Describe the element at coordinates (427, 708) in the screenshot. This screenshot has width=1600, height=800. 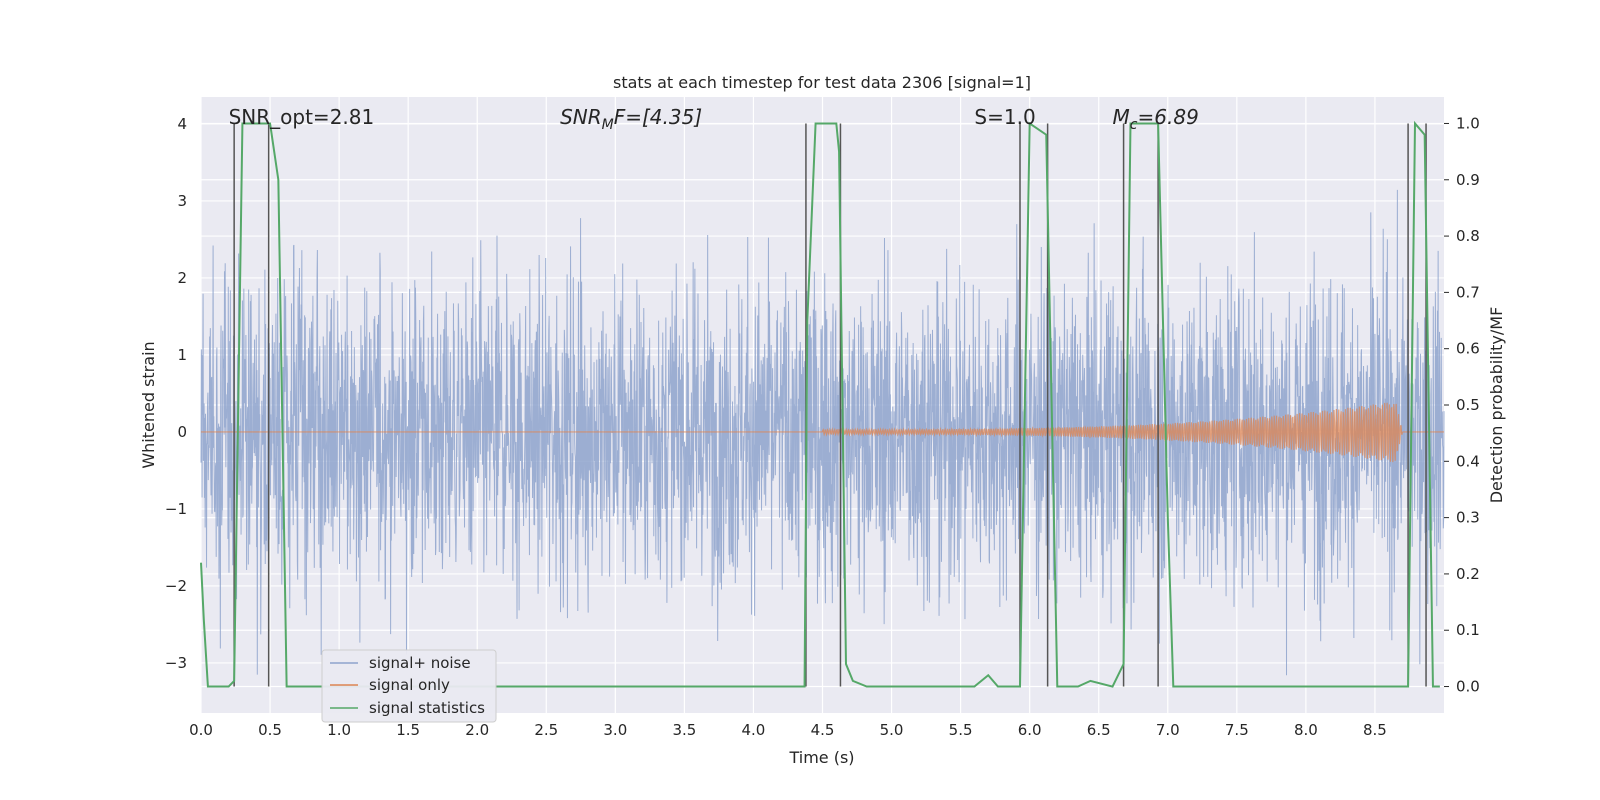
I see `legend-label-signal-statistics: signal statistics` at that location.